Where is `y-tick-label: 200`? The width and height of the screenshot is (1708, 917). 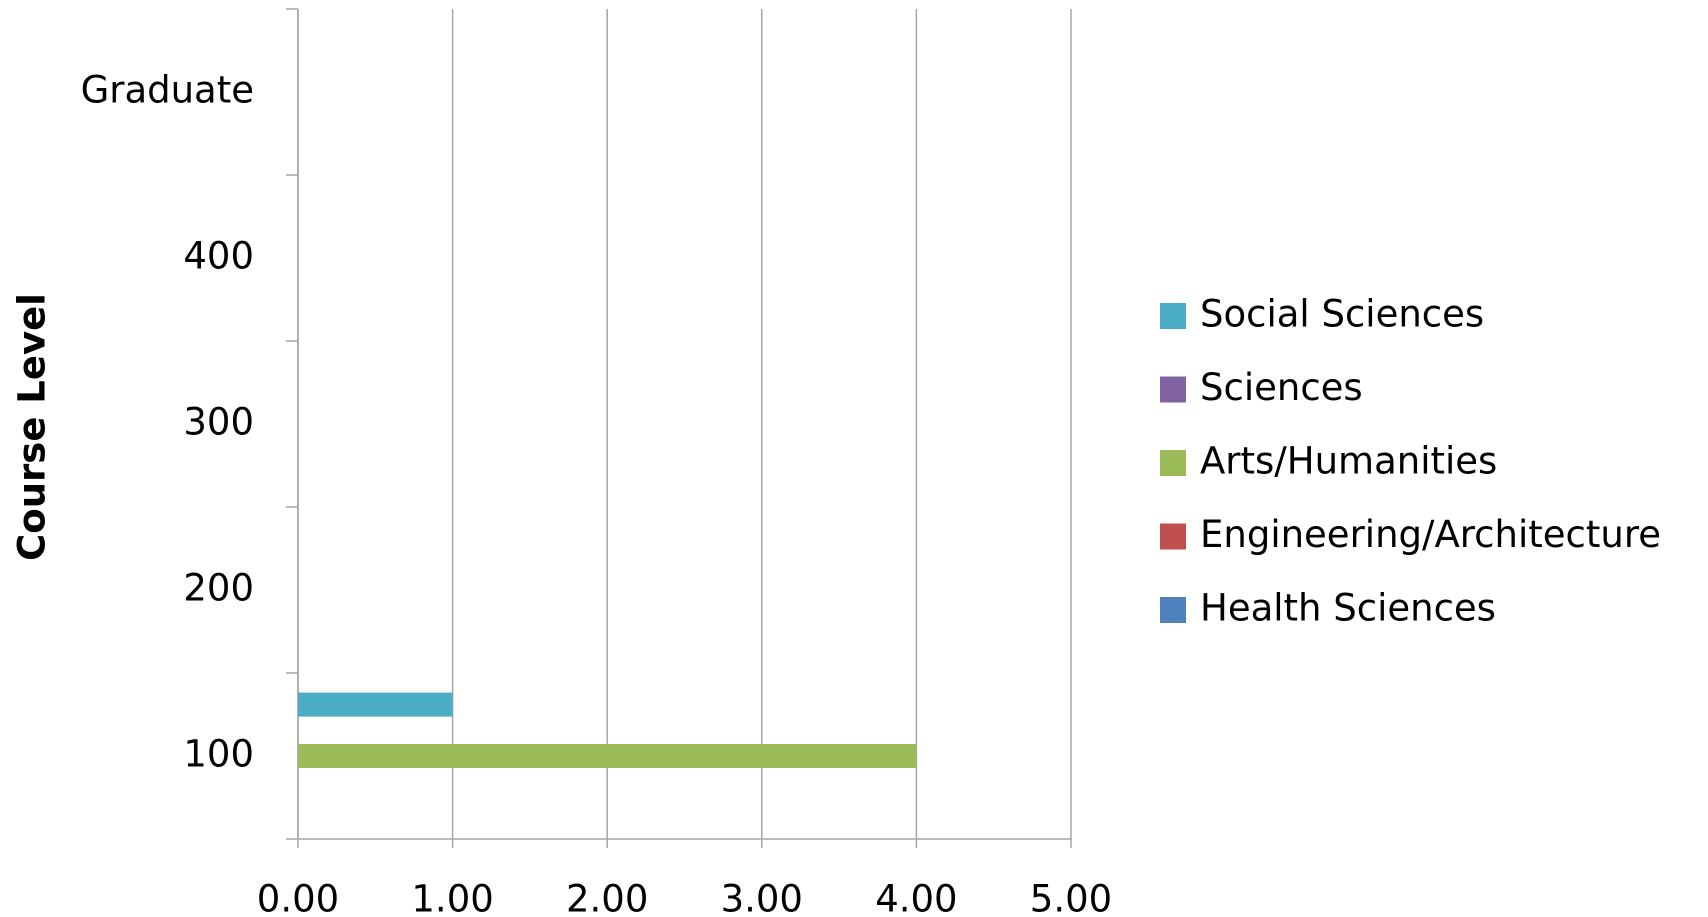
y-tick-label: 200 is located at coordinates (218, 588).